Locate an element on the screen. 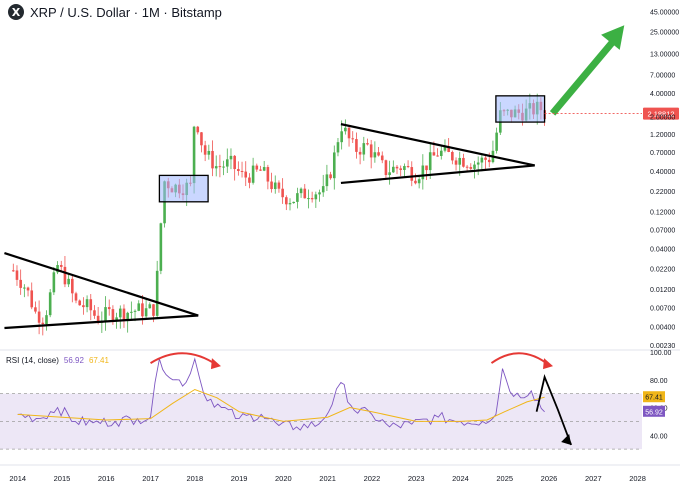  rsi-tick-label: 100.00 is located at coordinates (661, 353).